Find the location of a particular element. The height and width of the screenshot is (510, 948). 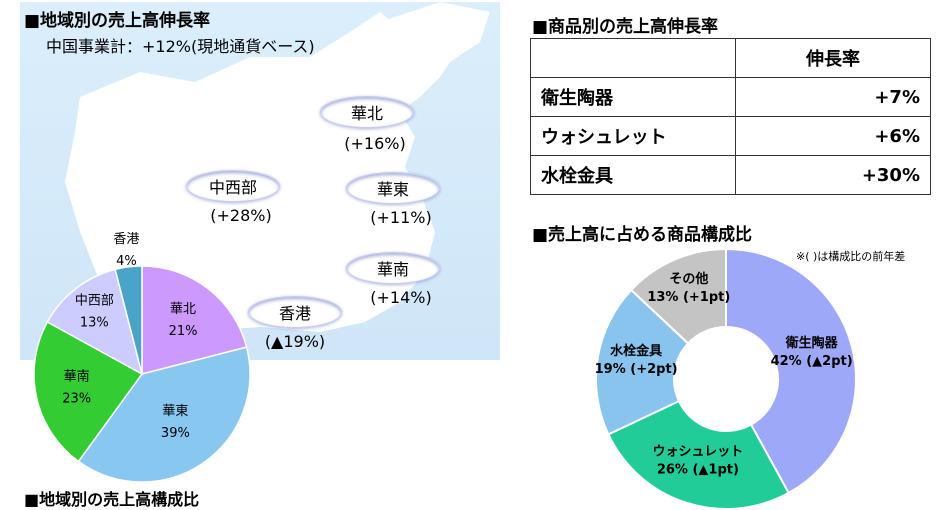

region-pill-huabei: 華北 is located at coordinates (367, 112).